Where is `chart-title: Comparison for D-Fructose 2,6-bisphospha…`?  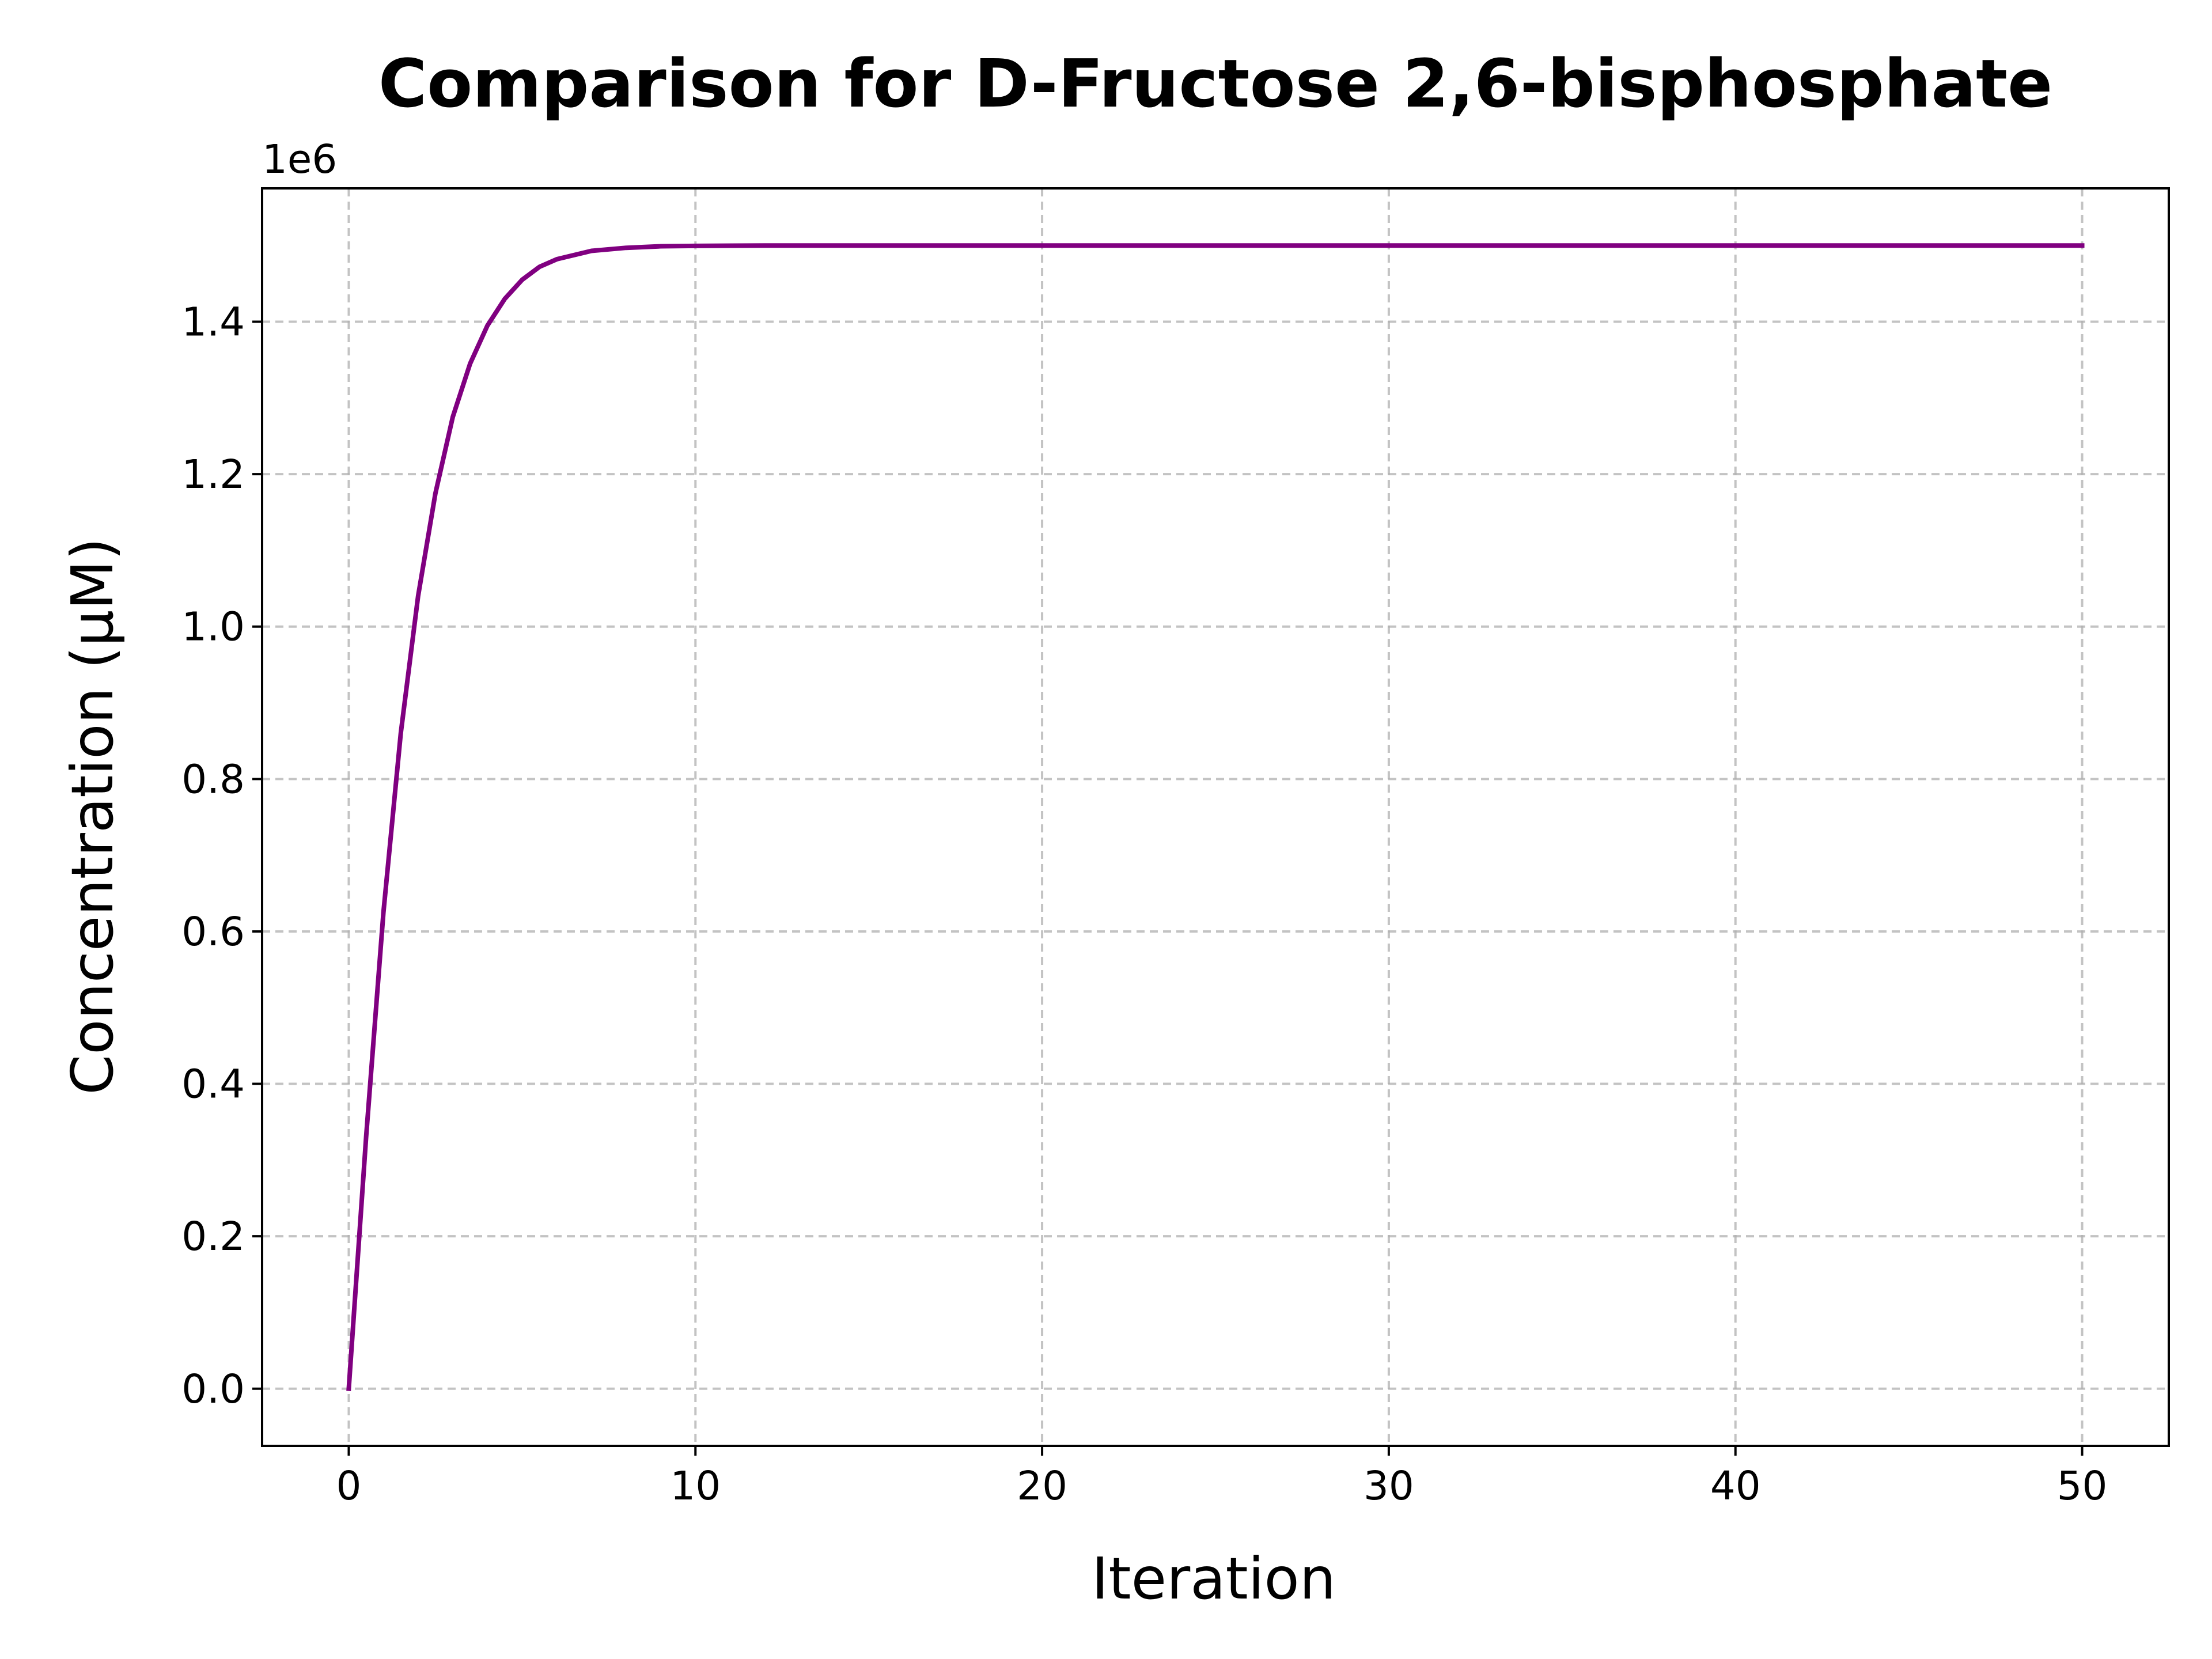 chart-title: Comparison for D-Fructose 2,6-bisphospha… is located at coordinates (1215, 84).